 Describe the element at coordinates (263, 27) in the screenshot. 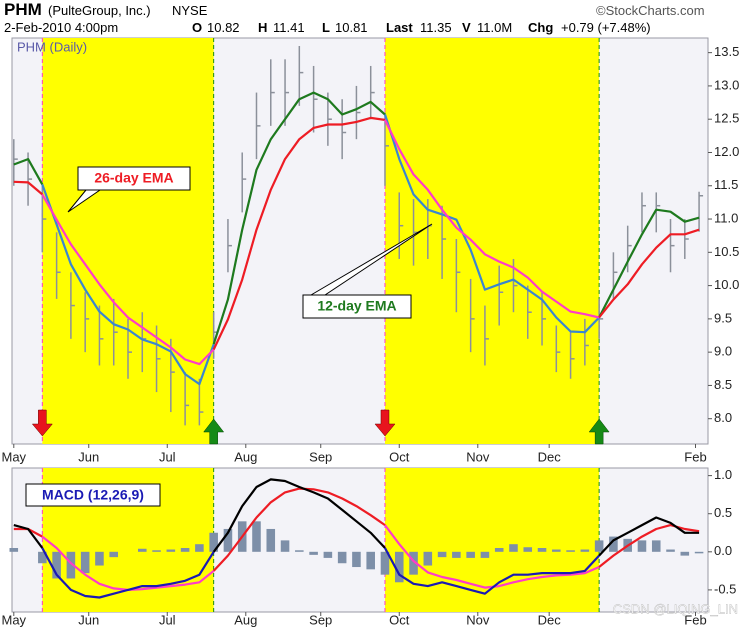

I see `high-label: H` at that location.